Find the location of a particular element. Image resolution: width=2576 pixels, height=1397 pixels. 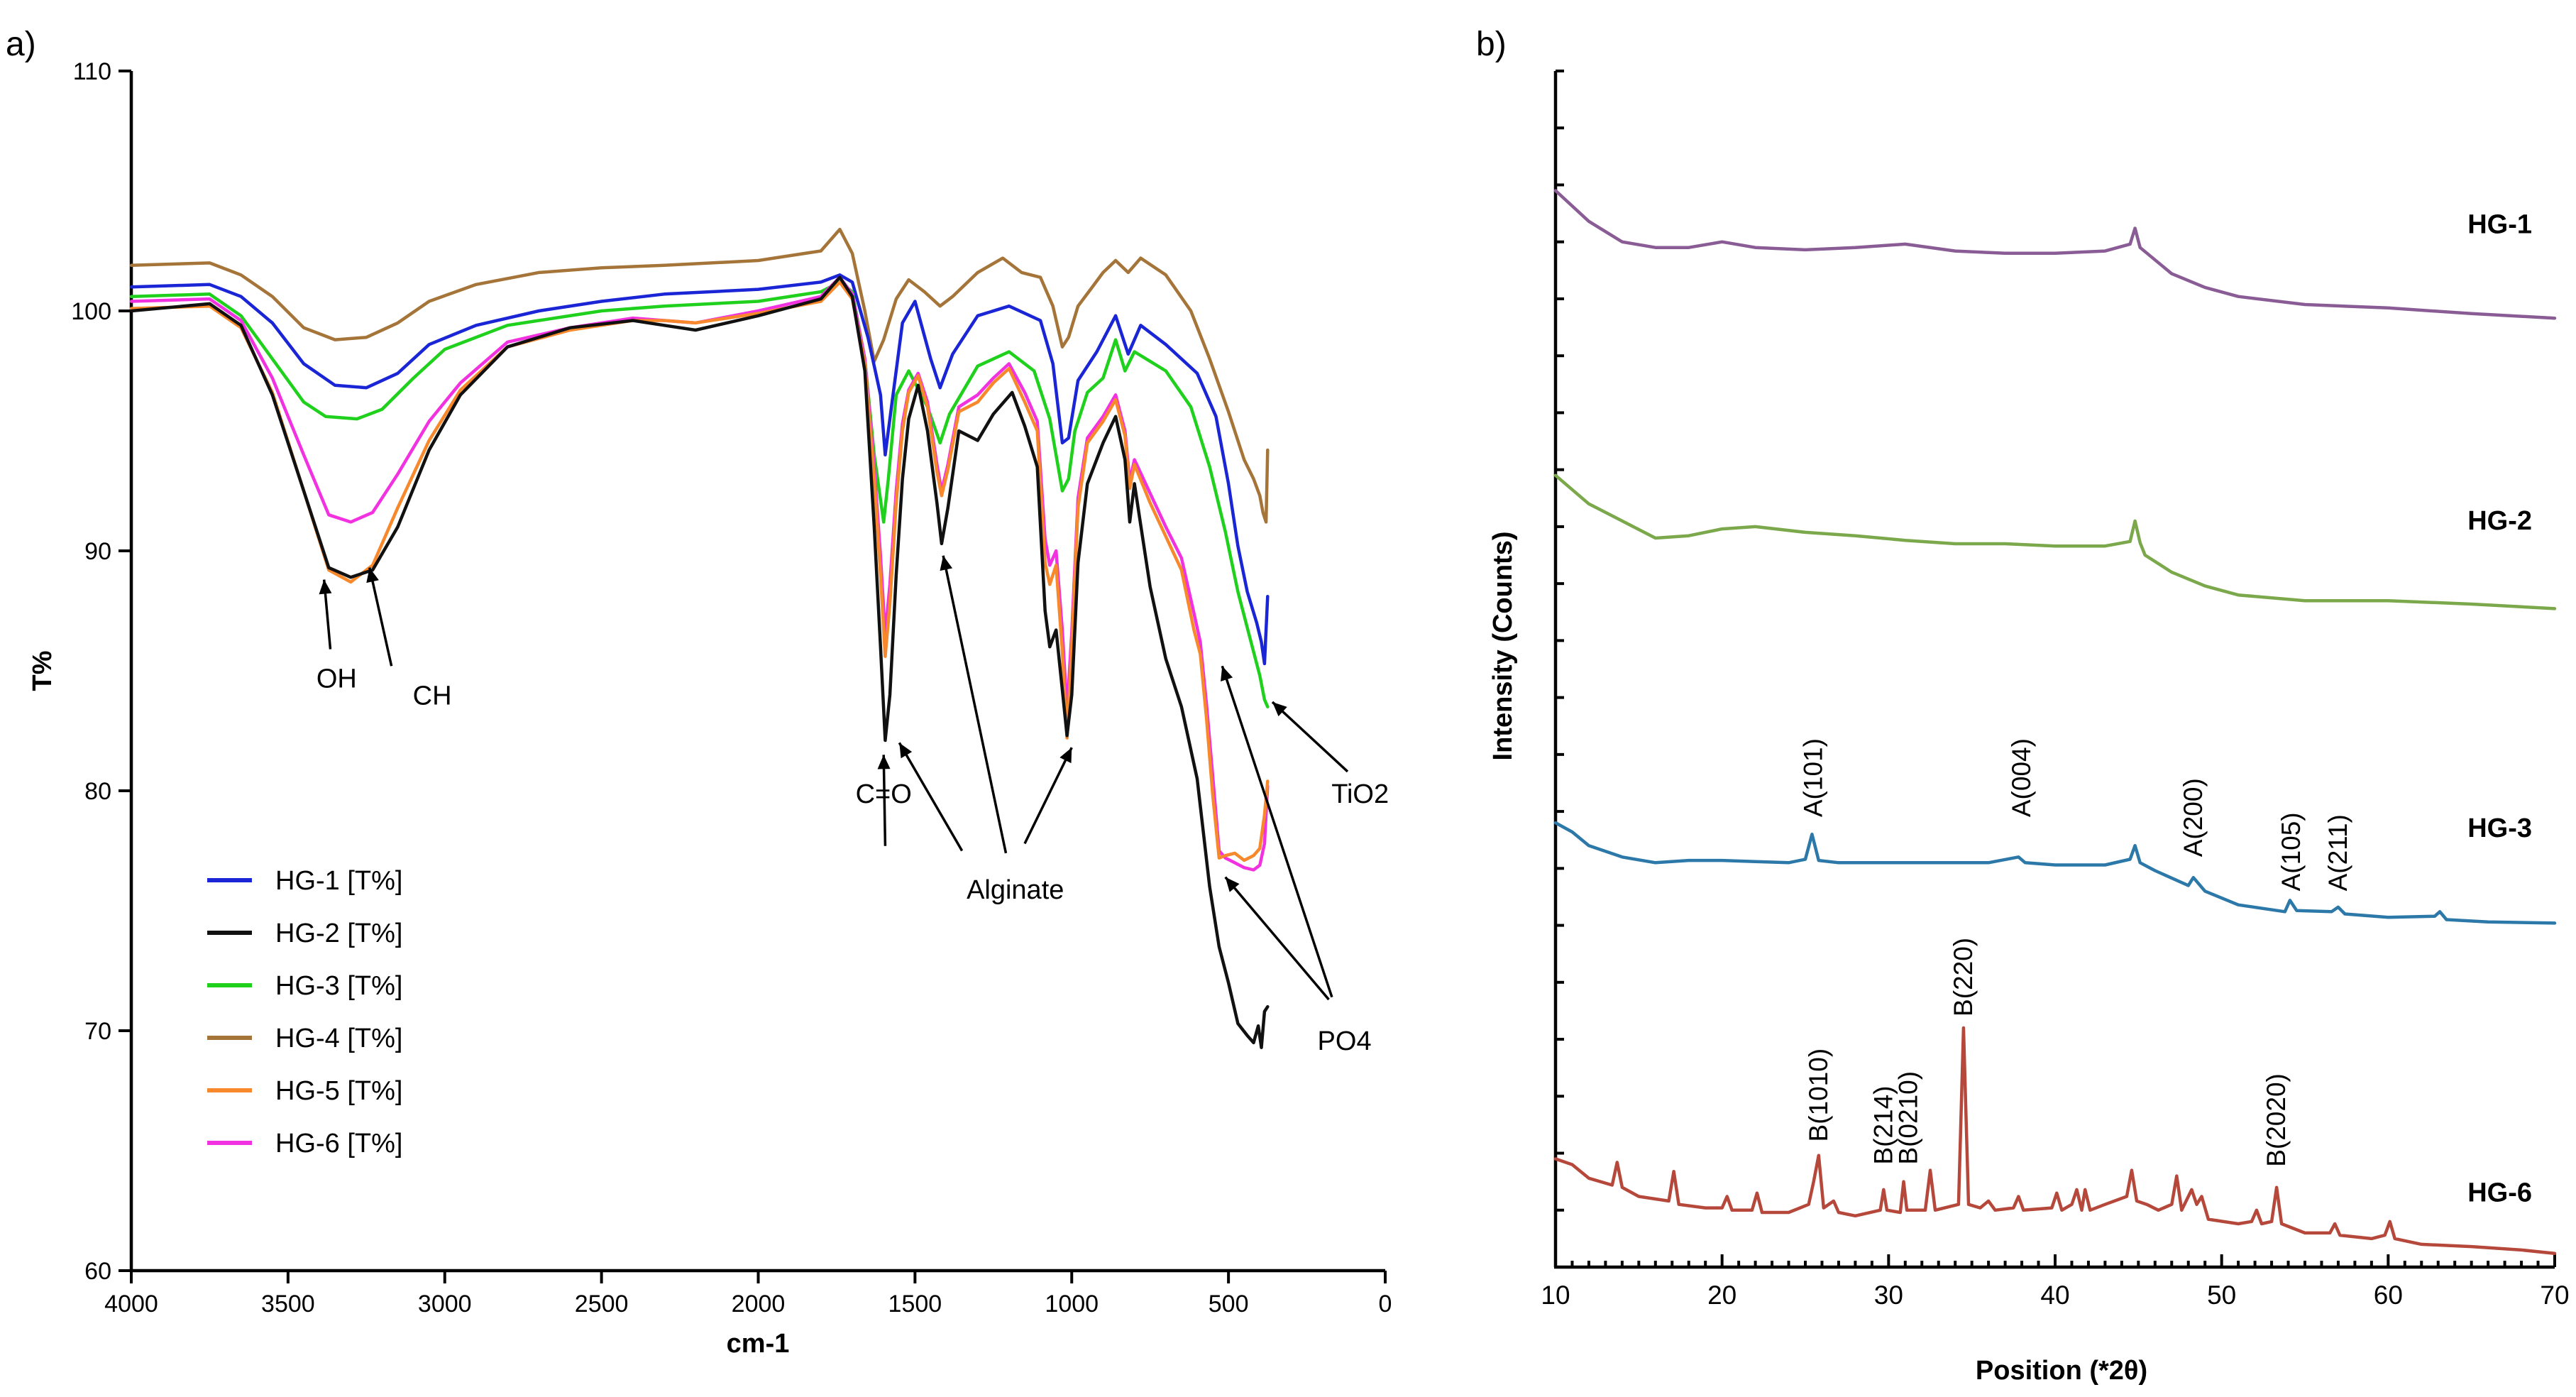

y-tick-label-a: 60 is located at coordinates (97, 1271).